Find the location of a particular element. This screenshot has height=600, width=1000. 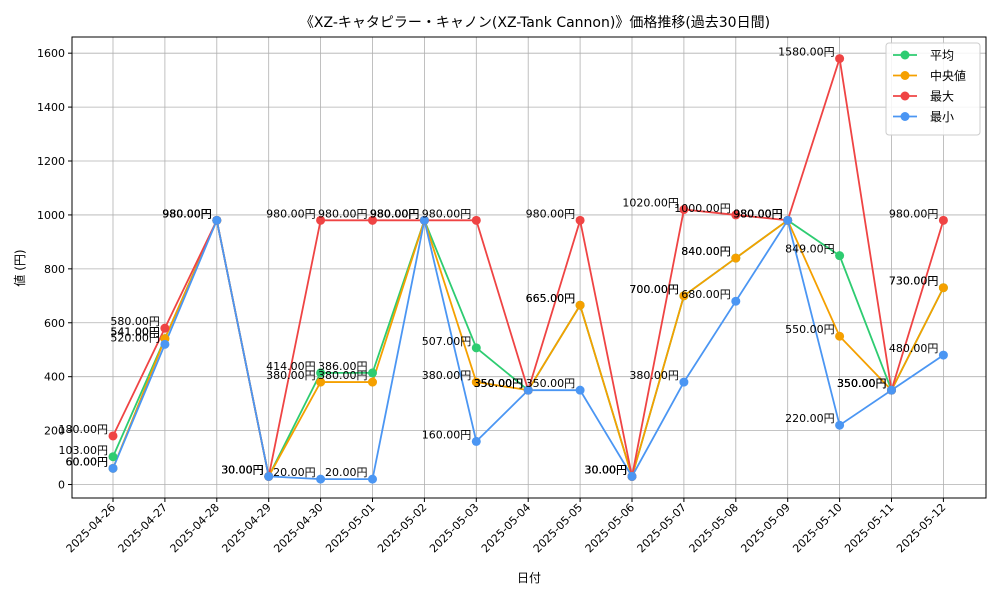

data-label: 665.00円 is located at coordinates (551, 298).